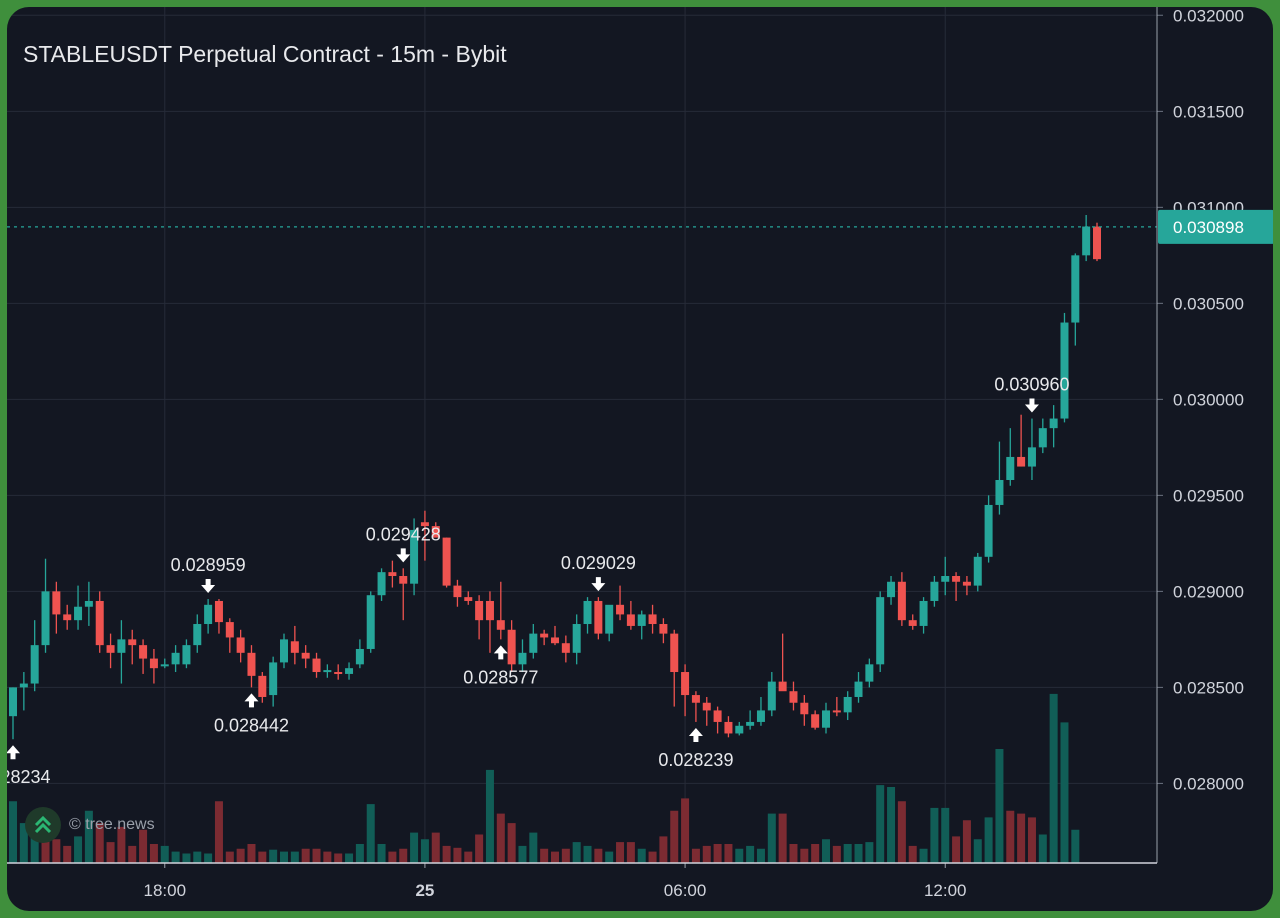  What do you see at coordinates (424, 890) in the screenshot?
I see `x-axis-tick-label: 25` at bounding box center [424, 890].